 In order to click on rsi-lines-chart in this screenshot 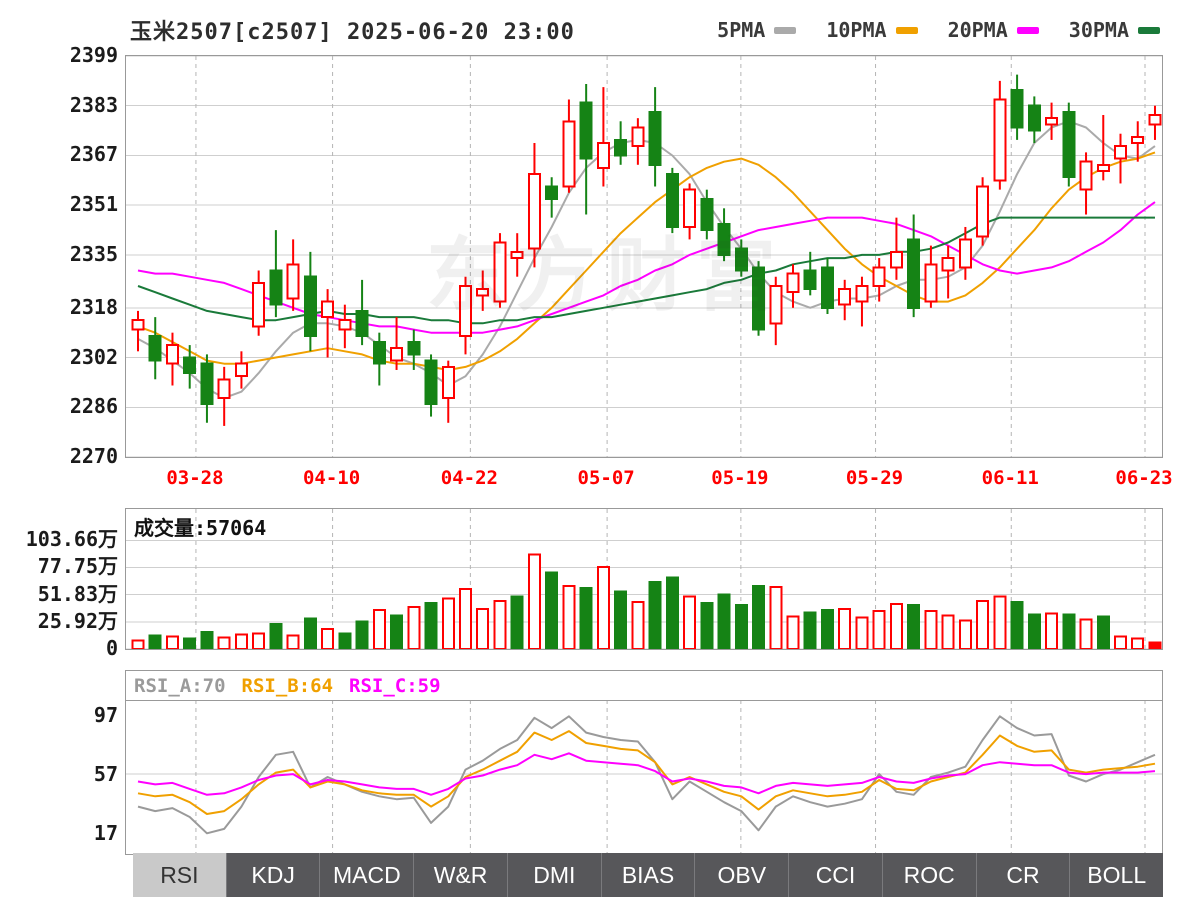, I will do `click(644, 776)`.